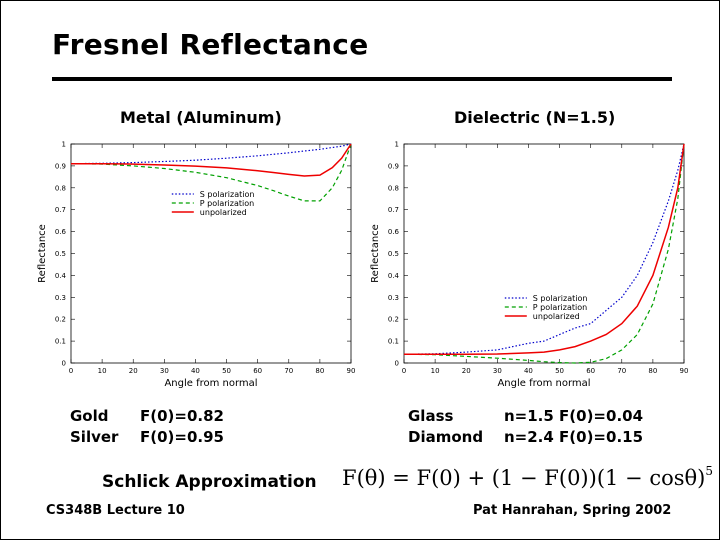 The image size is (720, 540). I want to click on material-value: F(0)=0.95, so click(182, 437).